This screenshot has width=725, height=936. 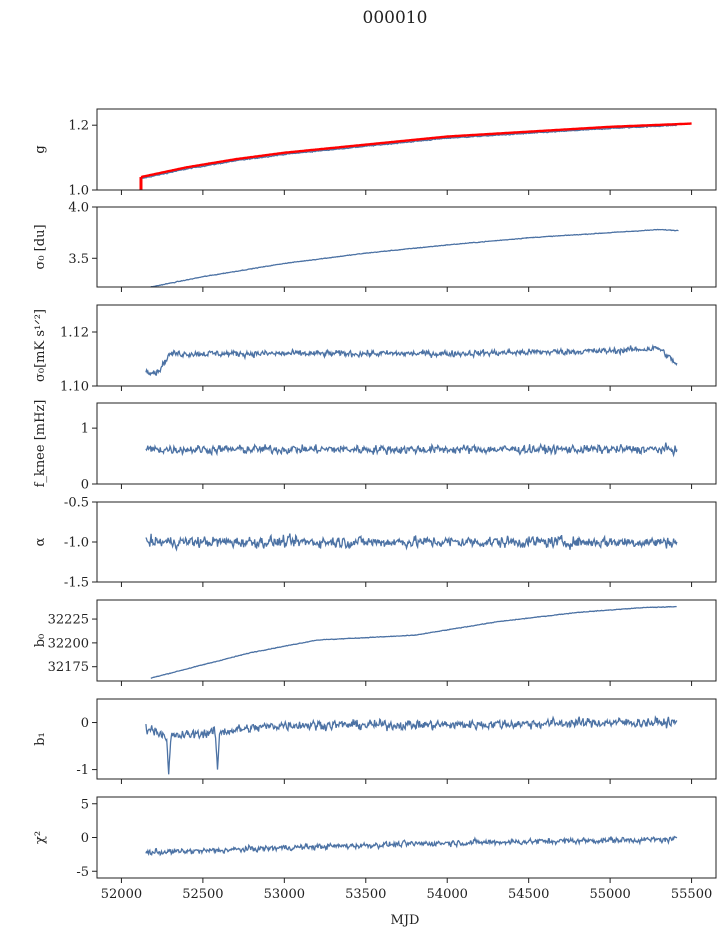 I want to click on y-axis-label-6: b₀, so click(x=40, y=641).